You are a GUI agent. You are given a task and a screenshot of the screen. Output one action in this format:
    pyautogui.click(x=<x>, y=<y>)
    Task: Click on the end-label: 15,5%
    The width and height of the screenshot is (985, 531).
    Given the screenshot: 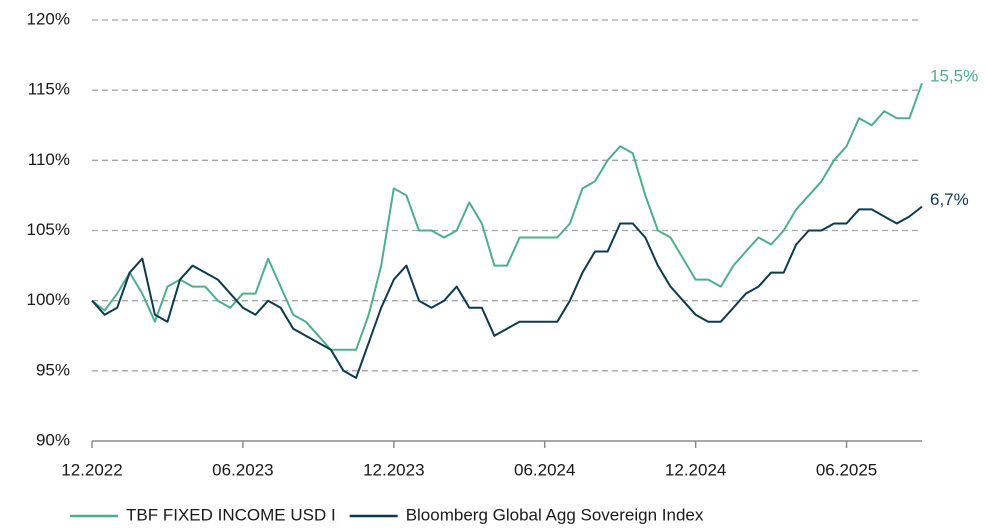 What is the action you would take?
    pyautogui.click(x=954, y=76)
    